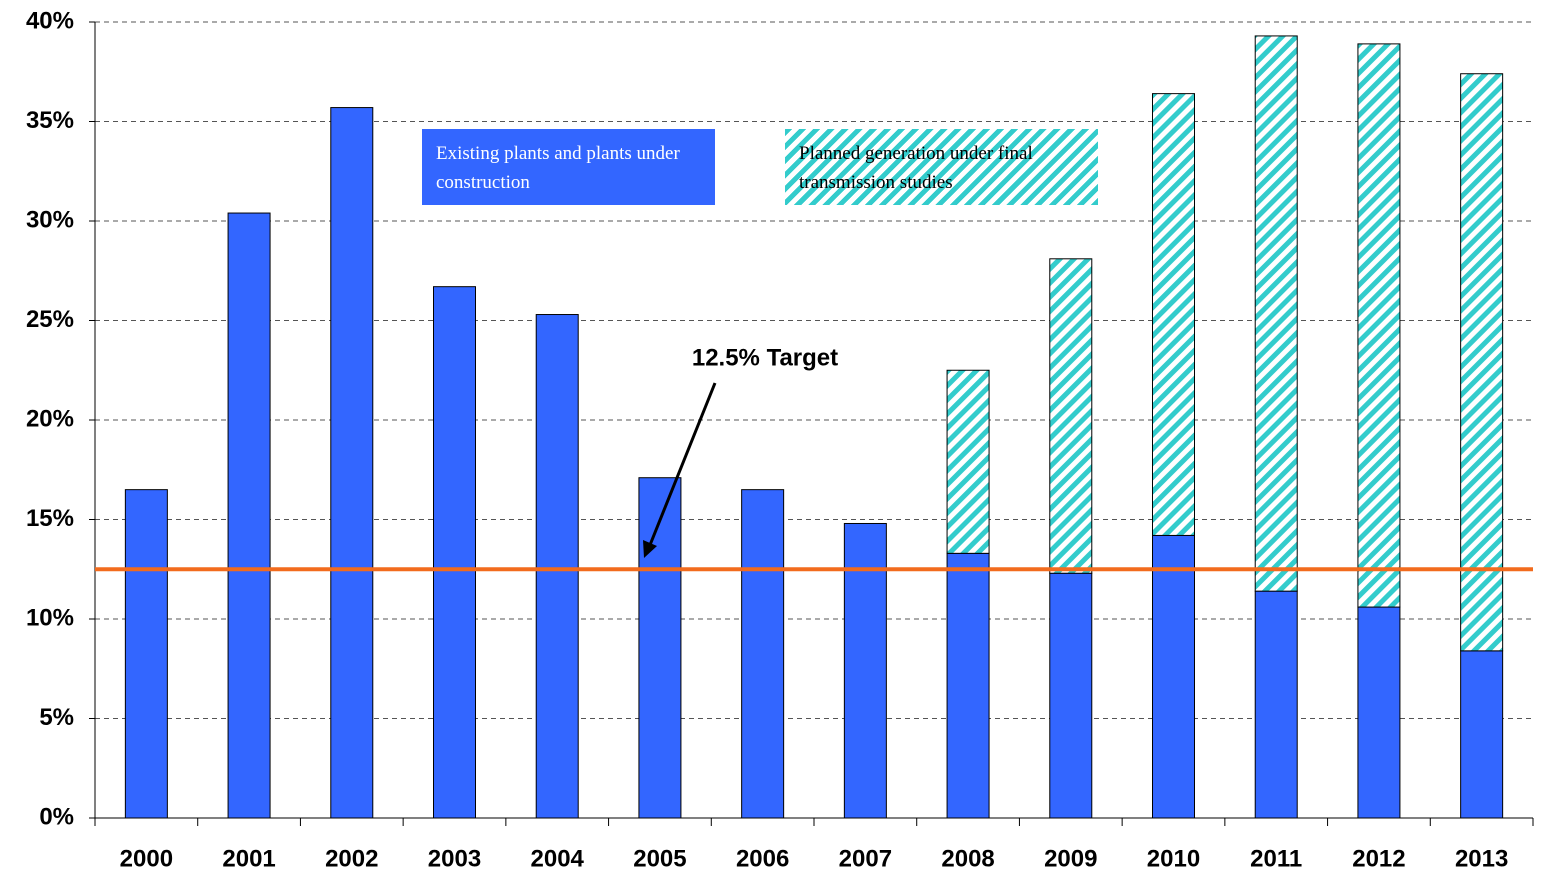 The image size is (1543, 874). What do you see at coordinates (1481, 858) in the screenshot?
I see `x-tick-label: 2013` at bounding box center [1481, 858].